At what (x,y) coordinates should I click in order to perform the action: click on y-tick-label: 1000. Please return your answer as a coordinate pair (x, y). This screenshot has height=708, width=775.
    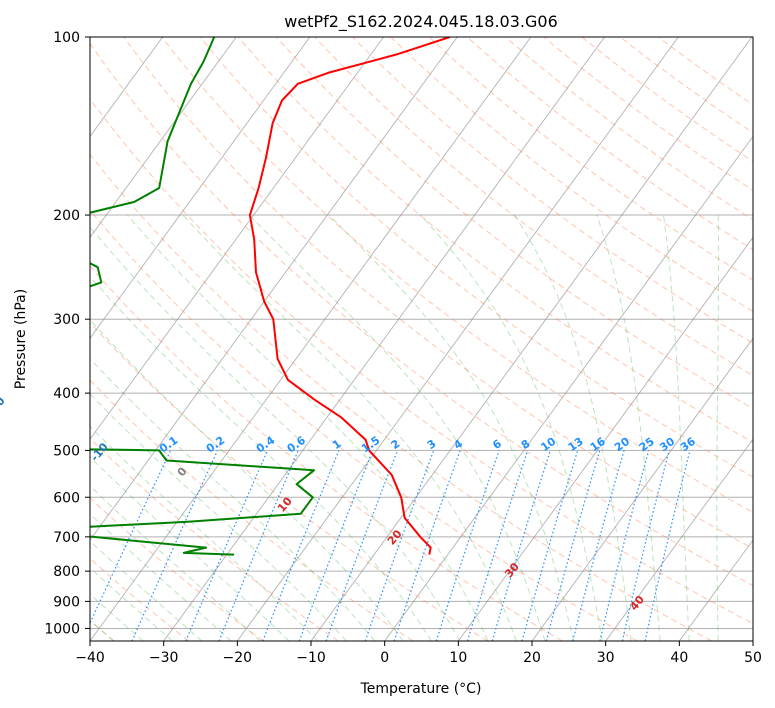
    Looking at the image, I should click on (62, 629).